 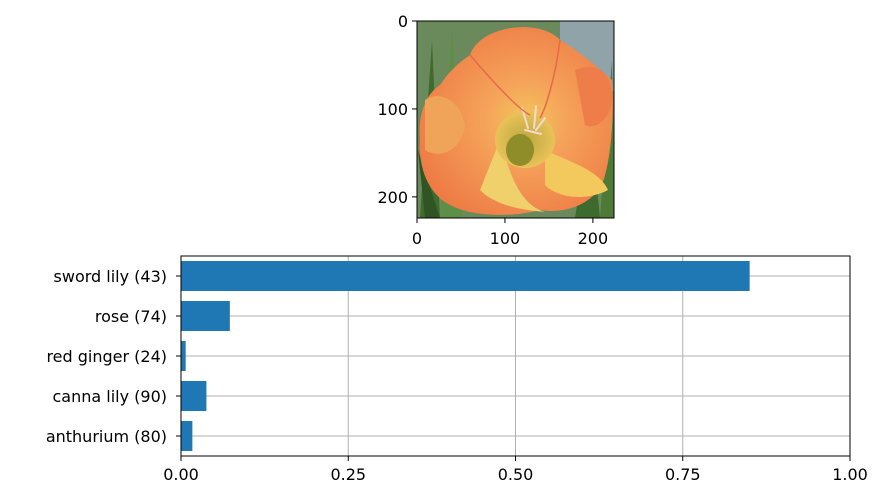 What do you see at coordinates (593, 238) in the screenshot?
I see `image-x-tick-label: 200` at bounding box center [593, 238].